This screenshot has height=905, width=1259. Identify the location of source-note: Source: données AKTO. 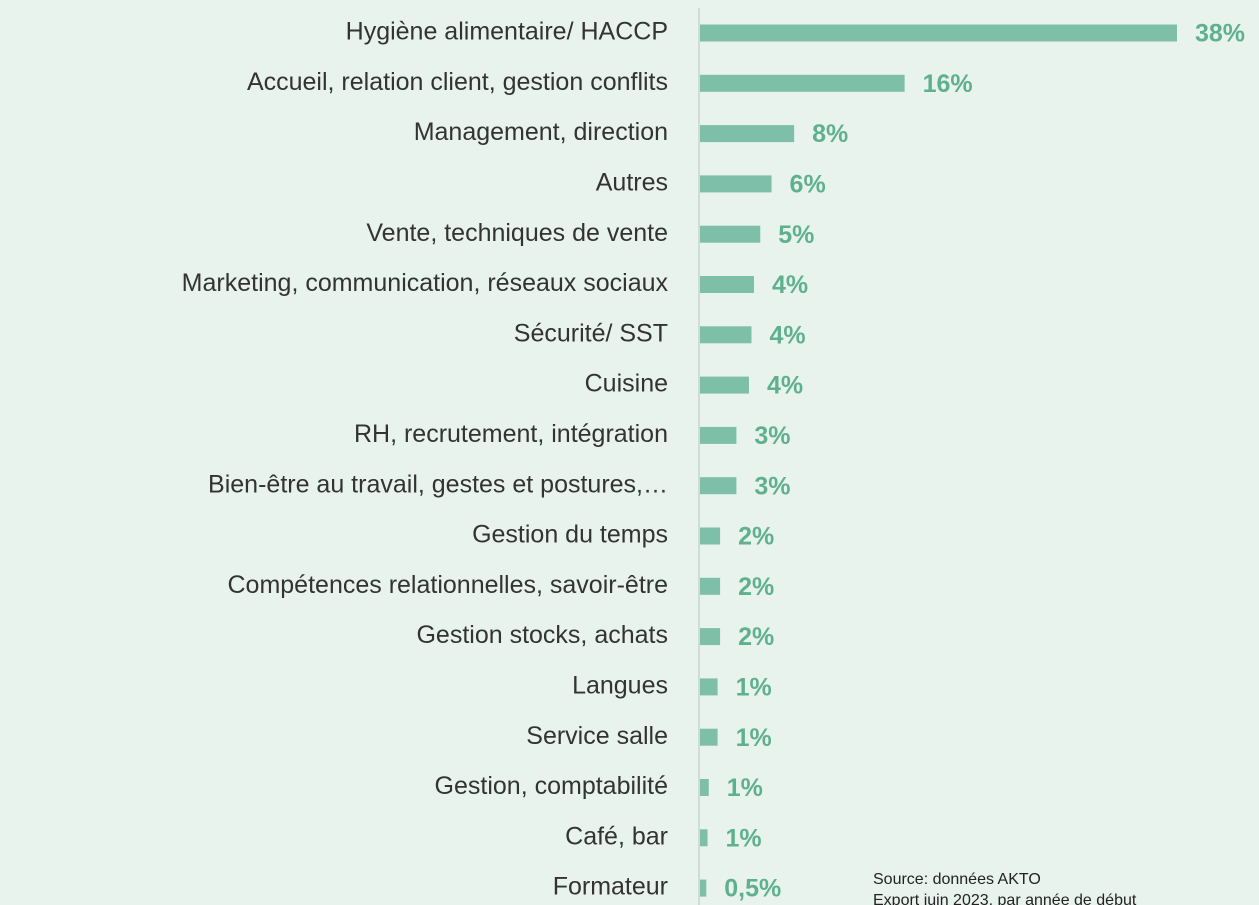
(957, 879).